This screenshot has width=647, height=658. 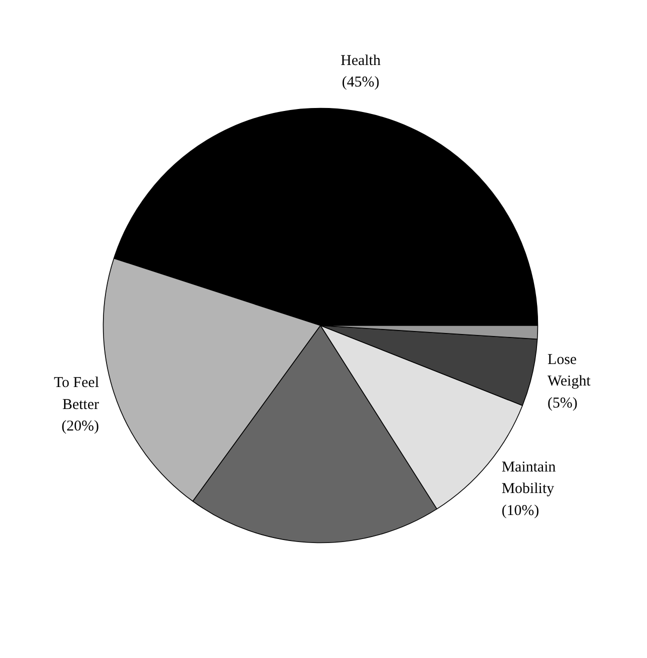 What do you see at coordinates (521, 511) in the screenshot?
I see `data-label: (10%)` at bounding box center [521, 511].